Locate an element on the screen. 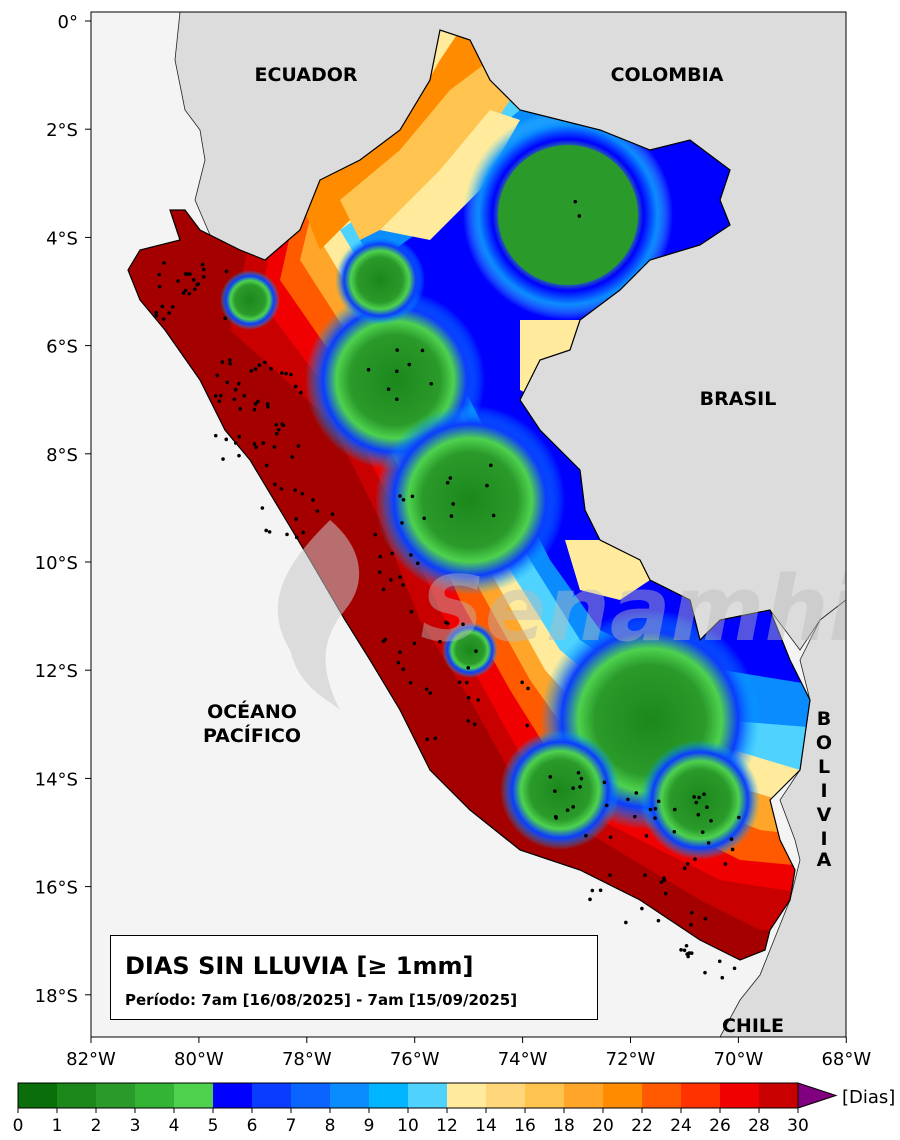 The image size is (900, 1140). lon-tick-label: 74°W is located at coordinates (523, 1059).